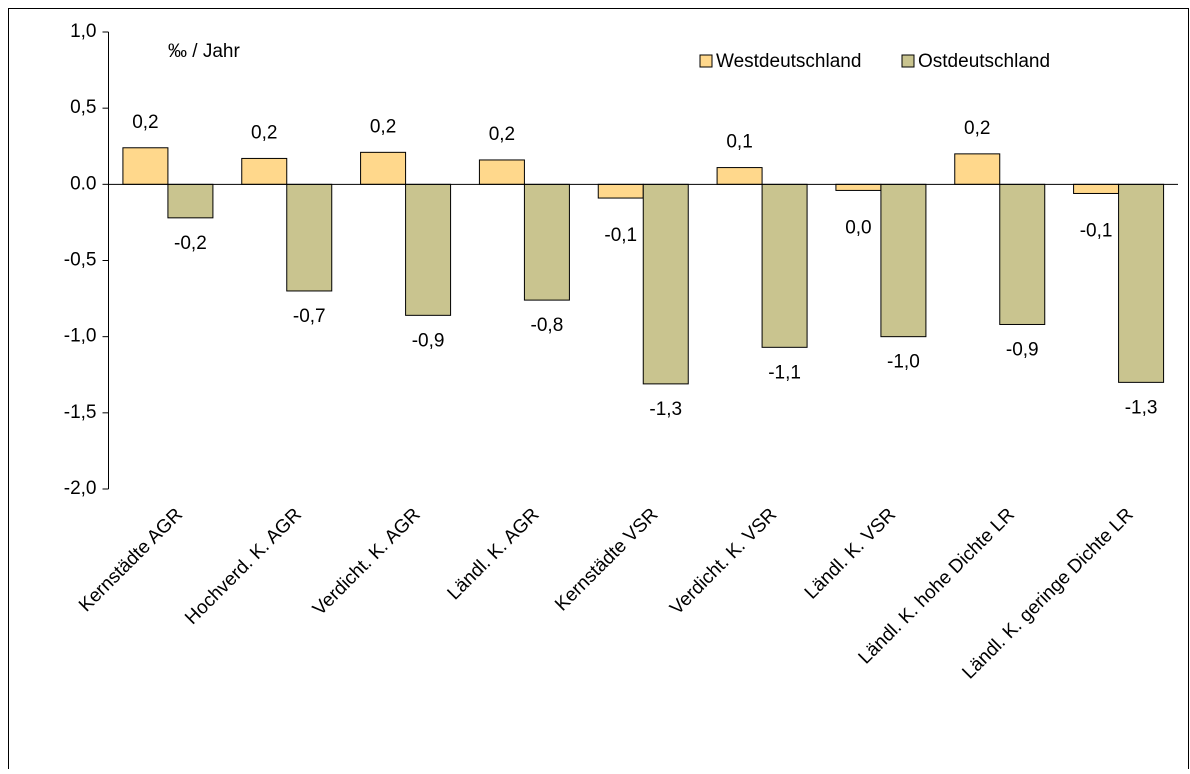 This screenshot has height=774, width=1190. I want to click on y-tick-label: -0,5, so click(80, 260).